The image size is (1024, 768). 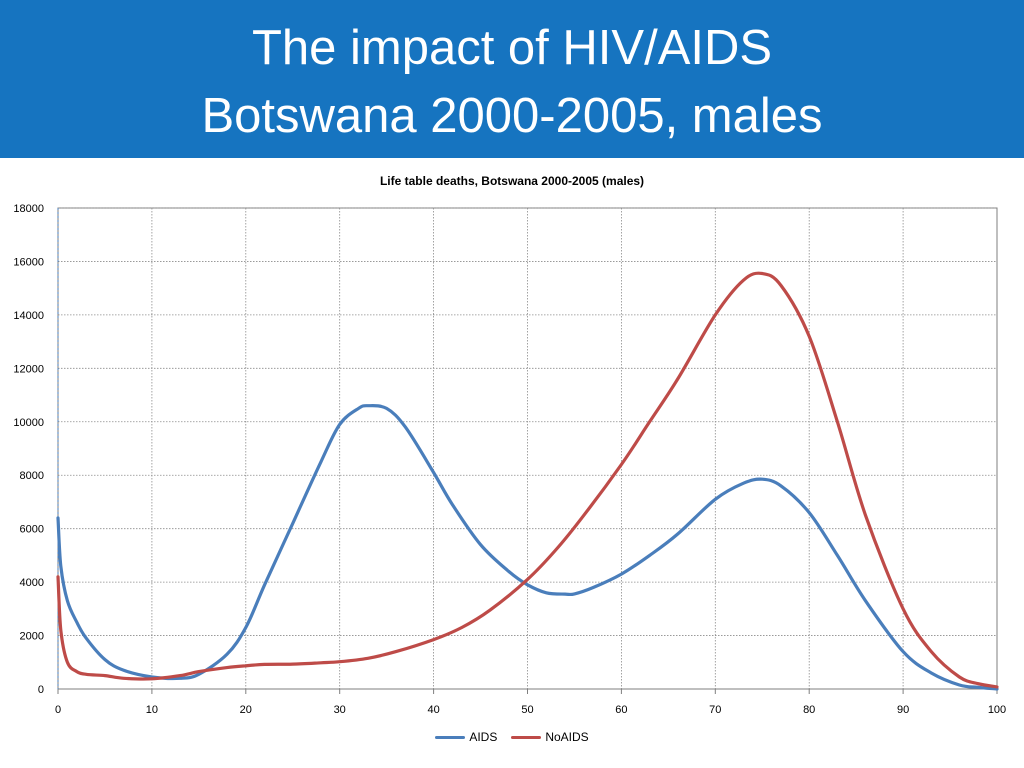 What do you see at coordinates (32, 583) in the screenshot?
I see `y-tick-label: 4000` at bounding box center [32, 583].